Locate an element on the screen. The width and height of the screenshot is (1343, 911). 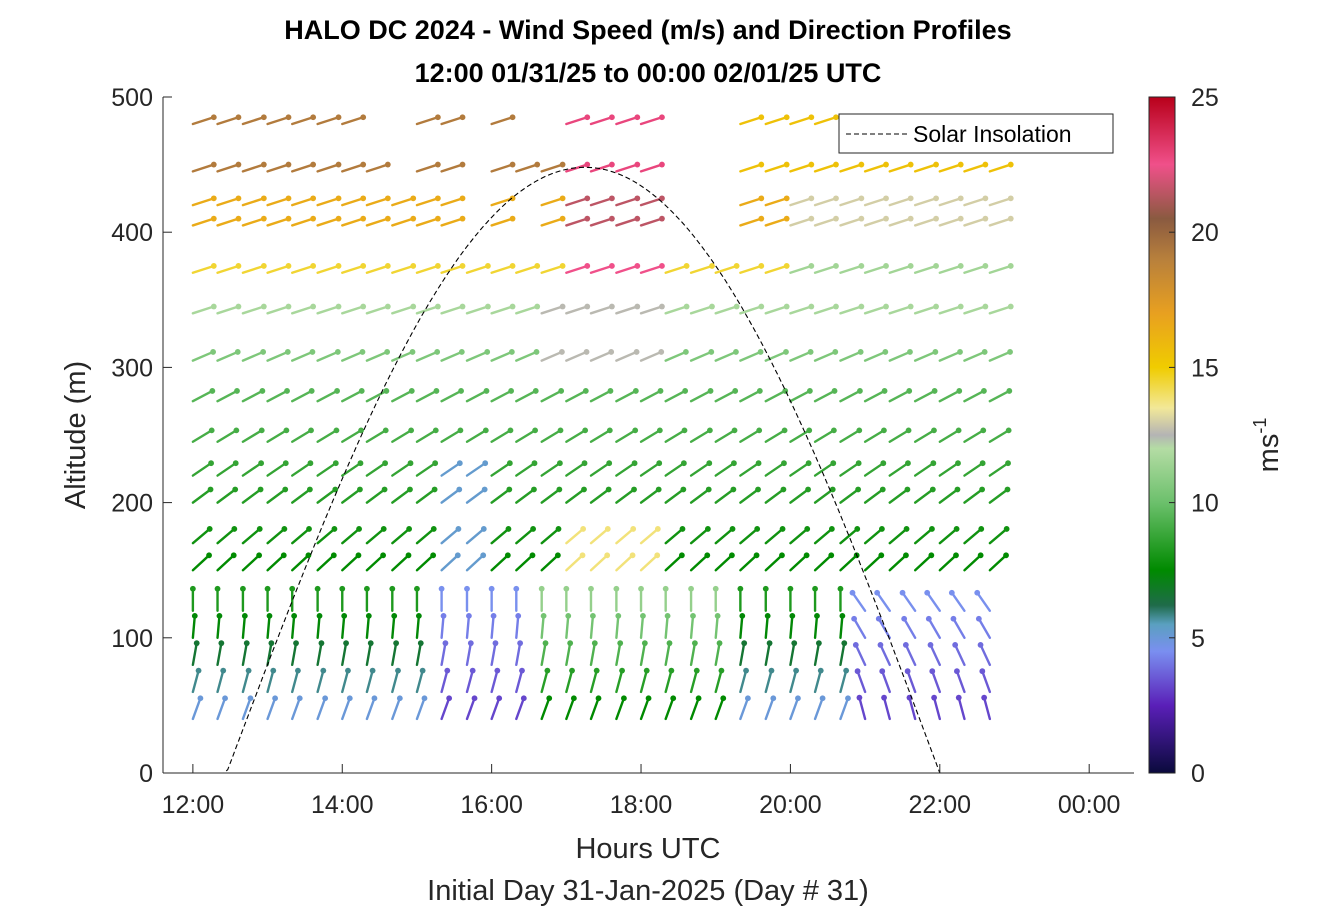
colorbar-tick-label: 20 is located at coordinates (1205, 233).